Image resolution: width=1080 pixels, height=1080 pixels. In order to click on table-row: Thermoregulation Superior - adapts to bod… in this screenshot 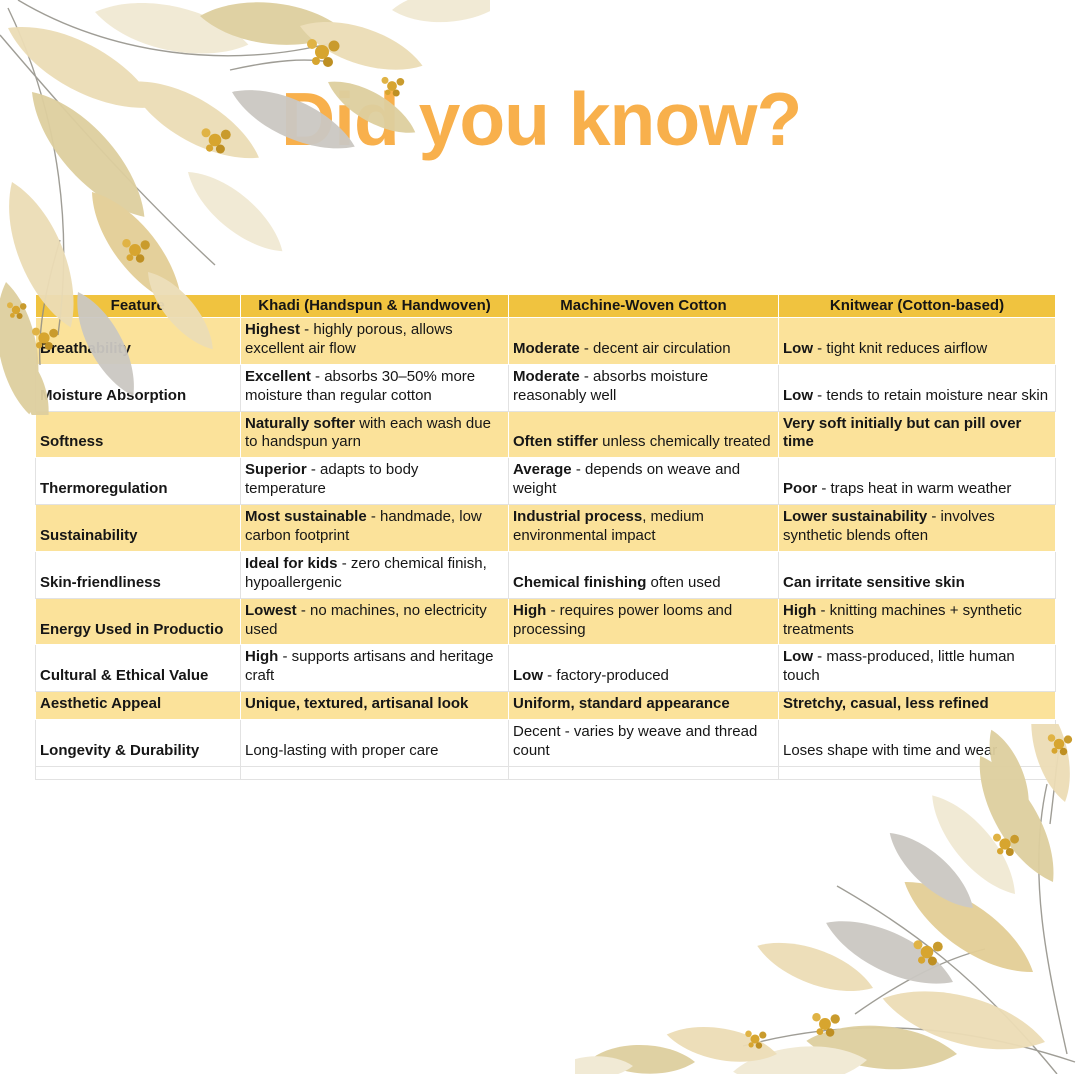, I will do `click(545, 481)`.